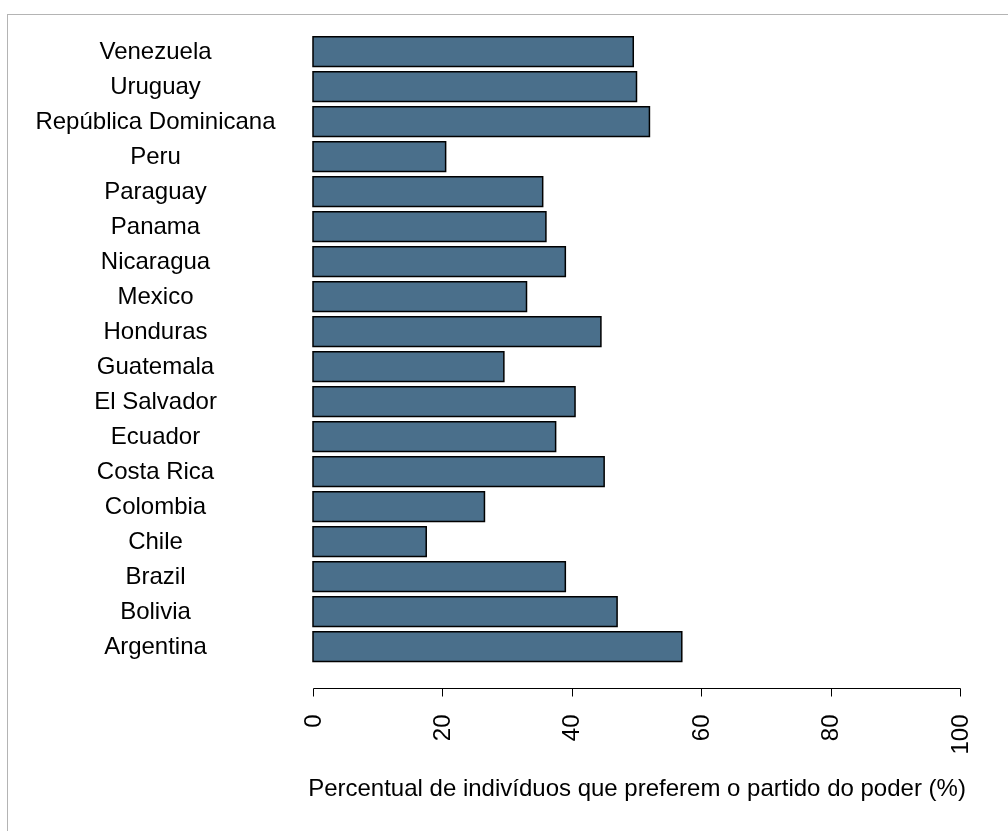  I want to click on y-tick-label: El Salvador, so click(155, 400).